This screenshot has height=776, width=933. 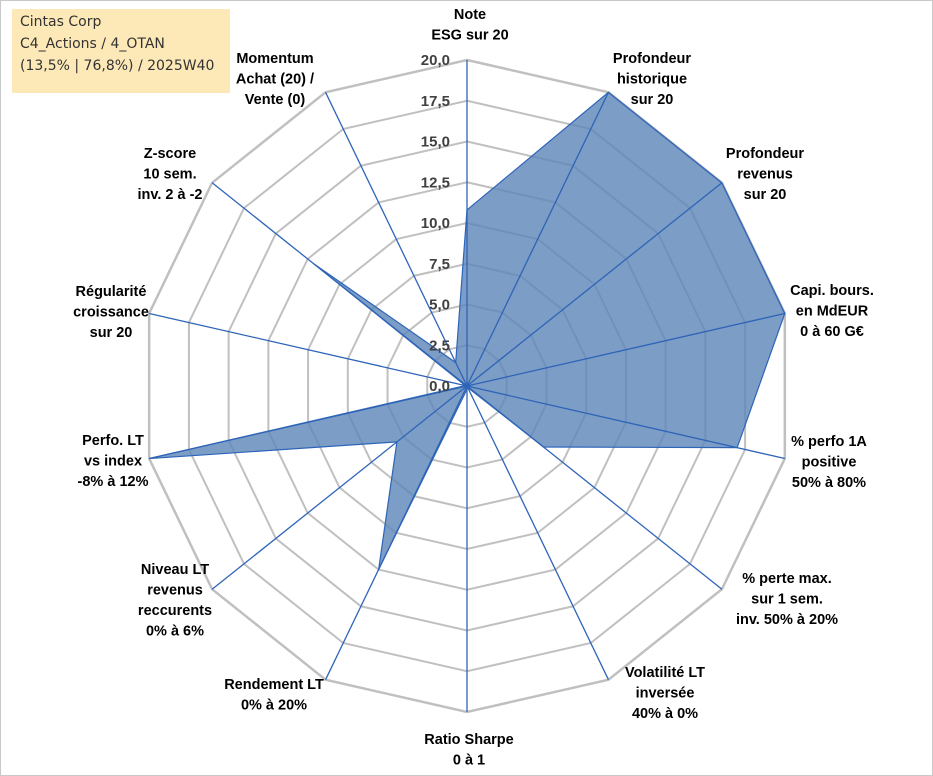 I want to click on axis-label: Z-score 10 sem. inv. 2 à -2, so click(x=169, y=174).